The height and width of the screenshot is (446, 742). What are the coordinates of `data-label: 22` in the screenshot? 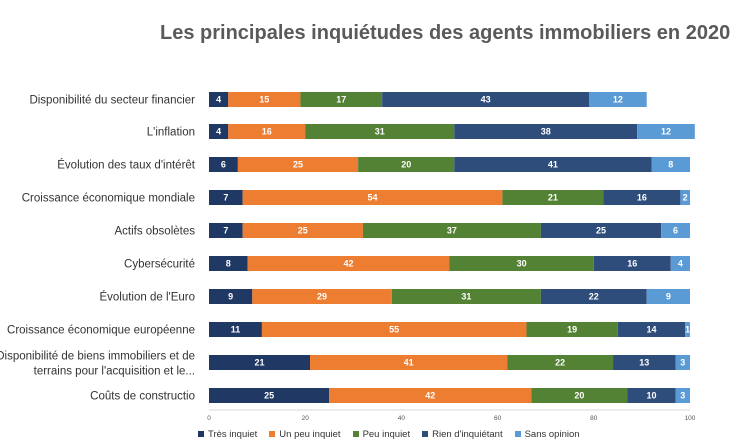 It's located at (594, 297).